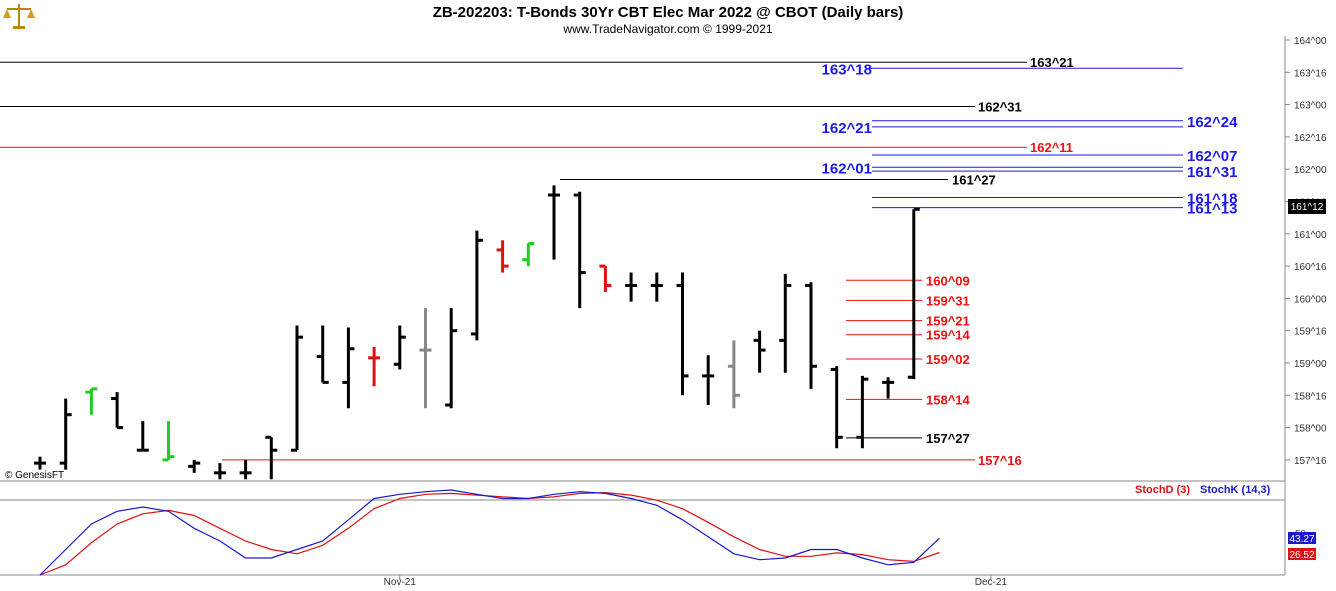  What do you see at coordinates (1235, 490) in the screenshot?
I see `stoch-k-legend: StochK (14,3)` at bounding box center [1235, 490].